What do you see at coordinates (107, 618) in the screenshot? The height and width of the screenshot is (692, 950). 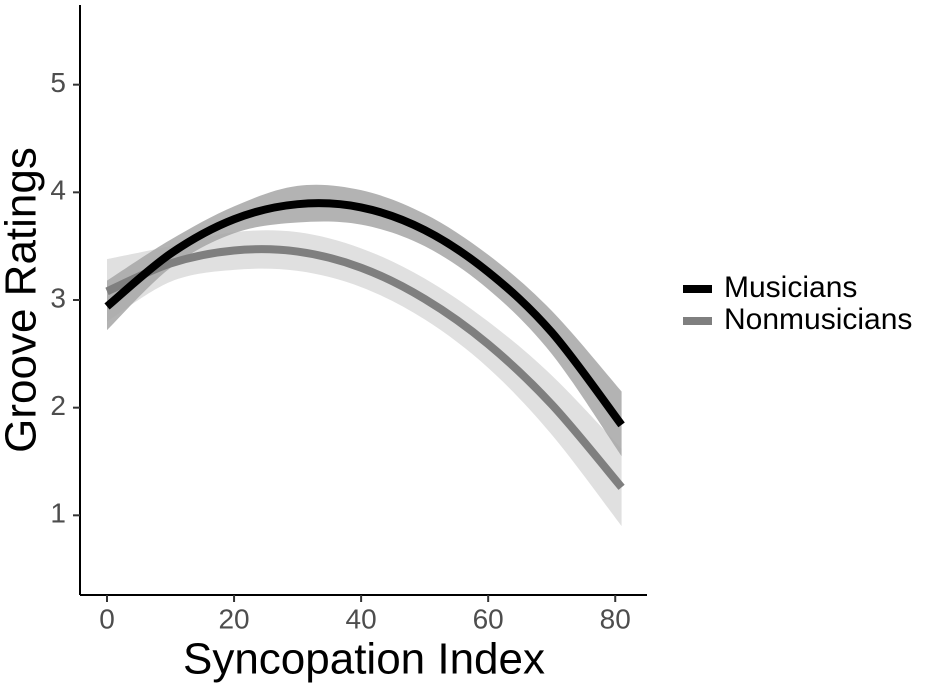 I see `x-tick-label: 0` at bounding box center [107, 618].